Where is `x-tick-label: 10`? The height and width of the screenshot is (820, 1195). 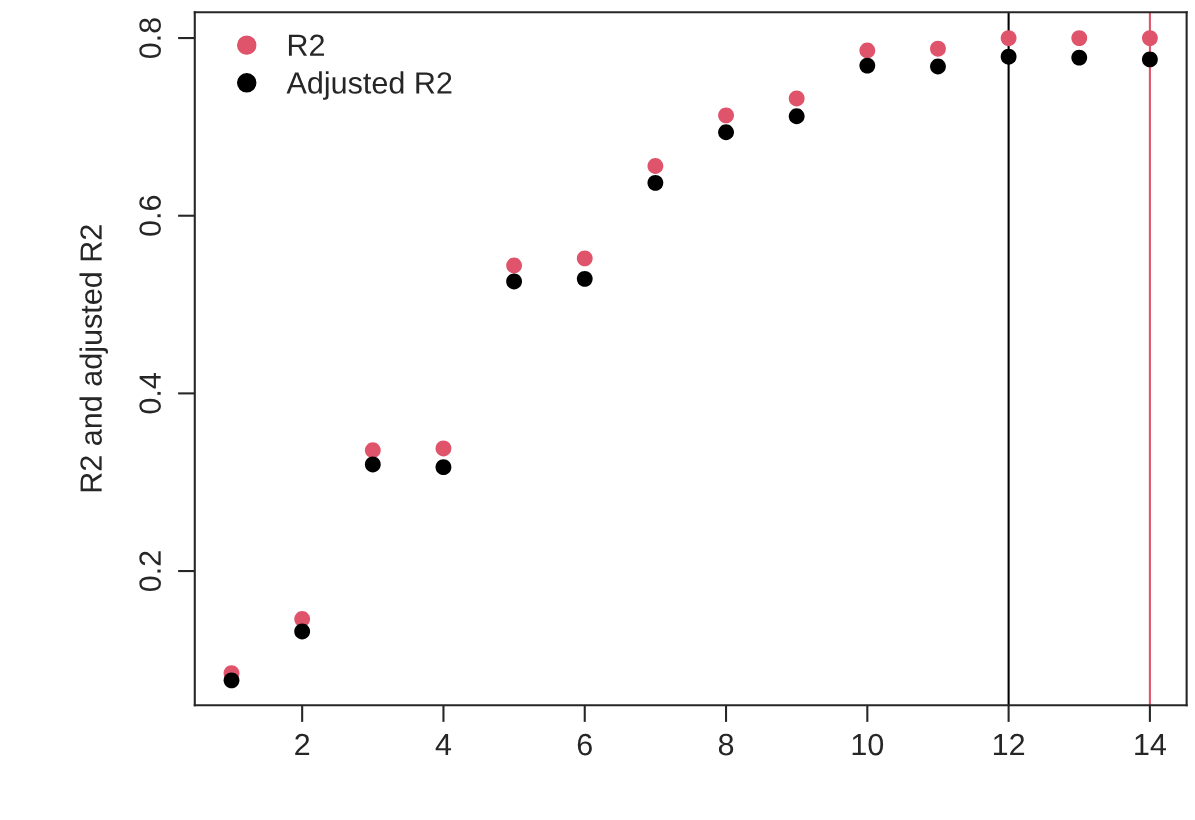 x-tick-label: 10 is located at coordinates (868, 744).